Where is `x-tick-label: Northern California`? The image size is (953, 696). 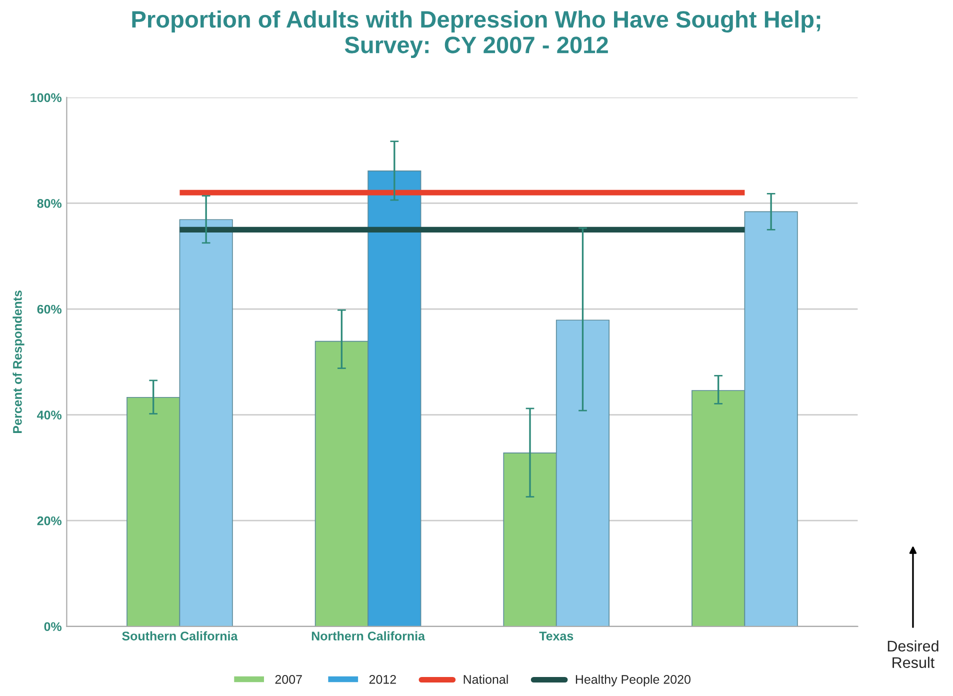 x-tick-label: Northern California is located at coordinates (369, 635).